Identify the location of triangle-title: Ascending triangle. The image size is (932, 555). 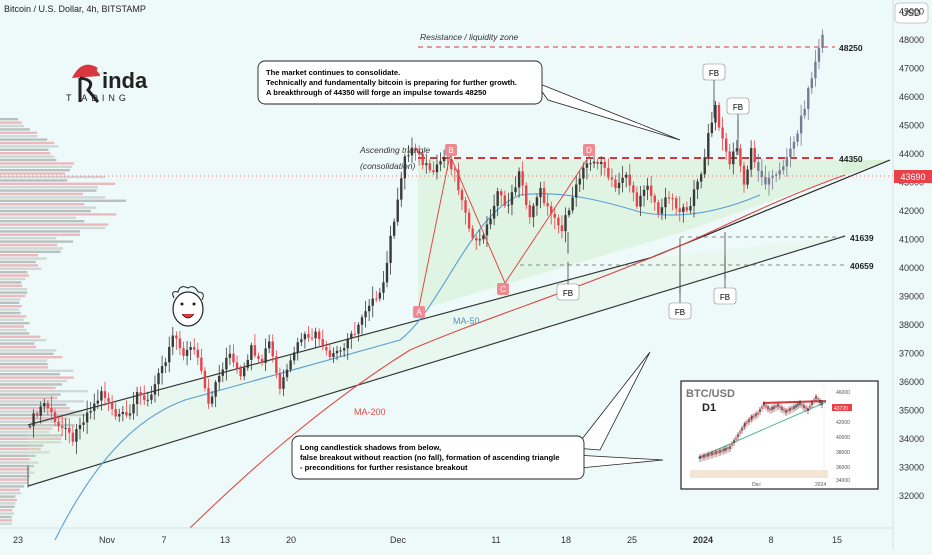
(394, 150).